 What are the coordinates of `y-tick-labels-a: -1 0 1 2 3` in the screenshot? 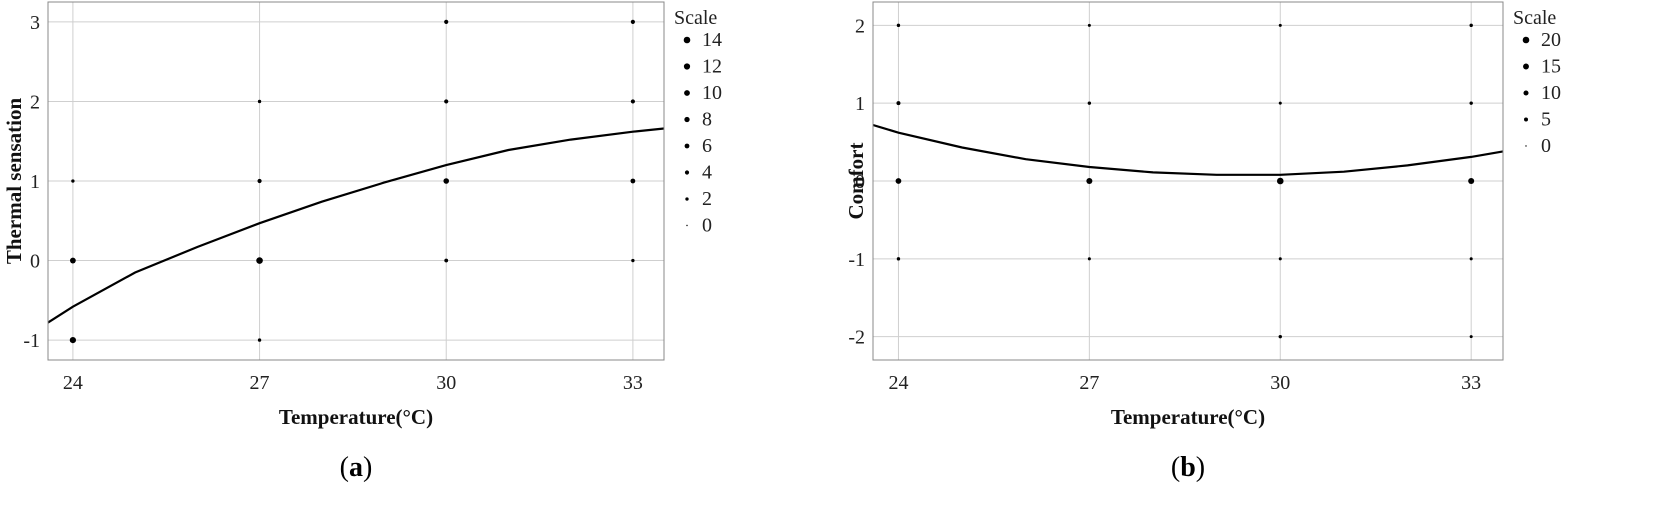 It's located at (31, 182).